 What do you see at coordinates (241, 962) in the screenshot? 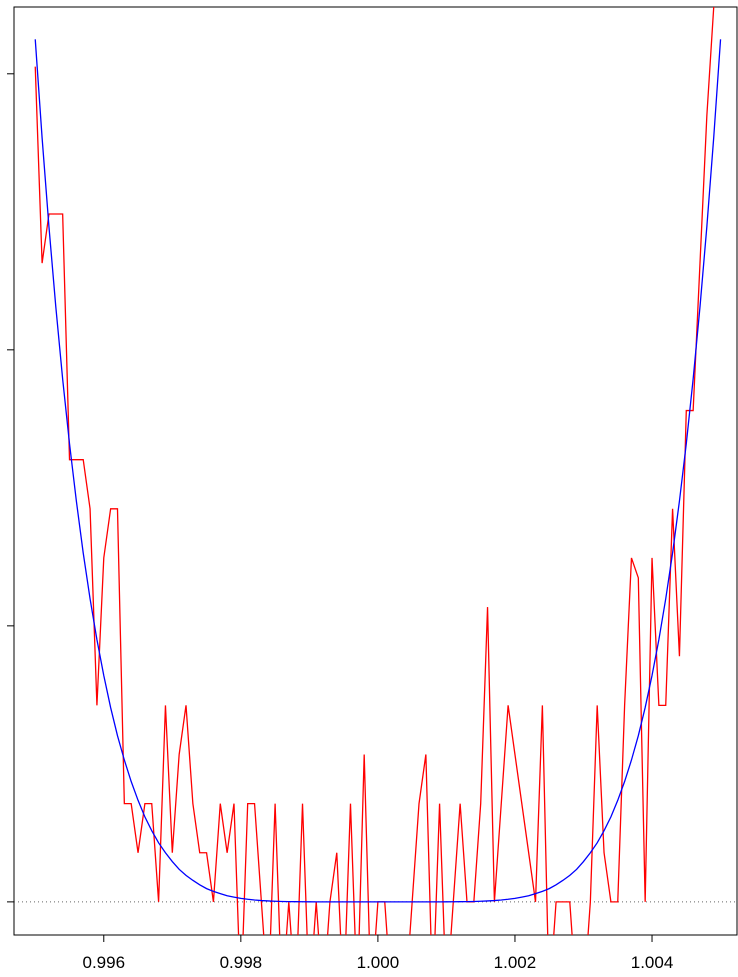
I see `x-tick-label: 0.998` at bounding box center [241, 962].